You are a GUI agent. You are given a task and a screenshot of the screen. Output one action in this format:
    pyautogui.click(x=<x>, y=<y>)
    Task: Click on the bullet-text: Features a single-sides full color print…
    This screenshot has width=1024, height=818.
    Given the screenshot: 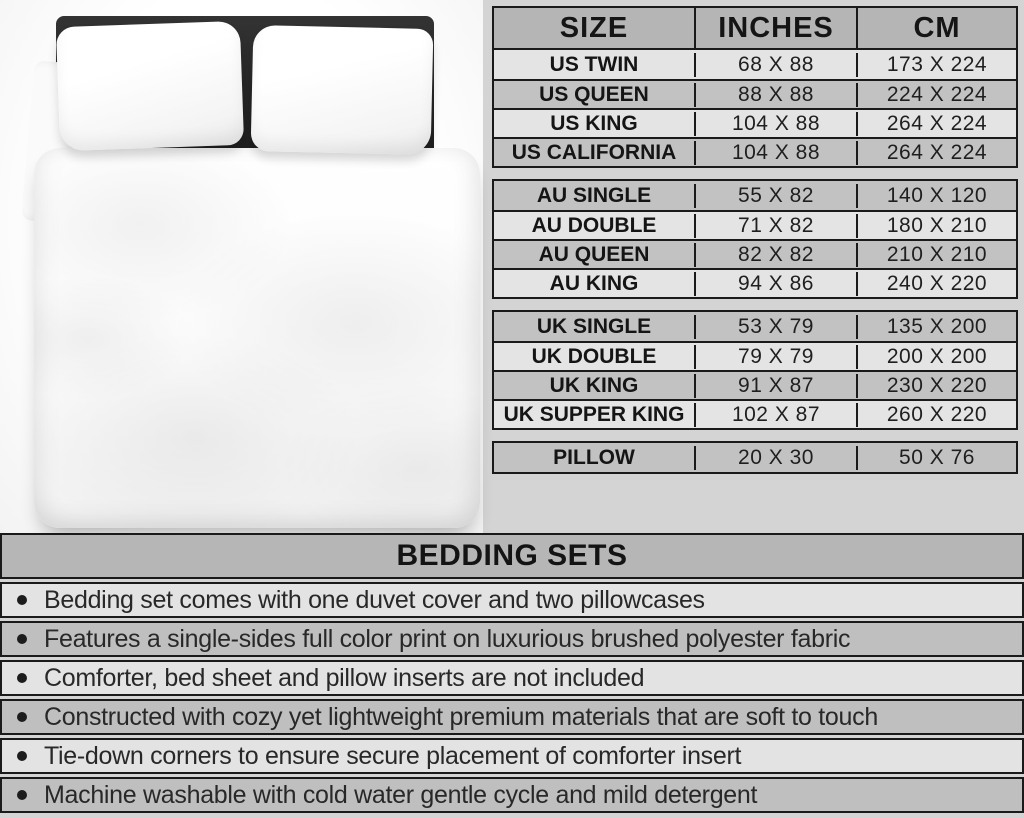 What is the action you would take?
    pyautogui.click(x=447, y=638)
    